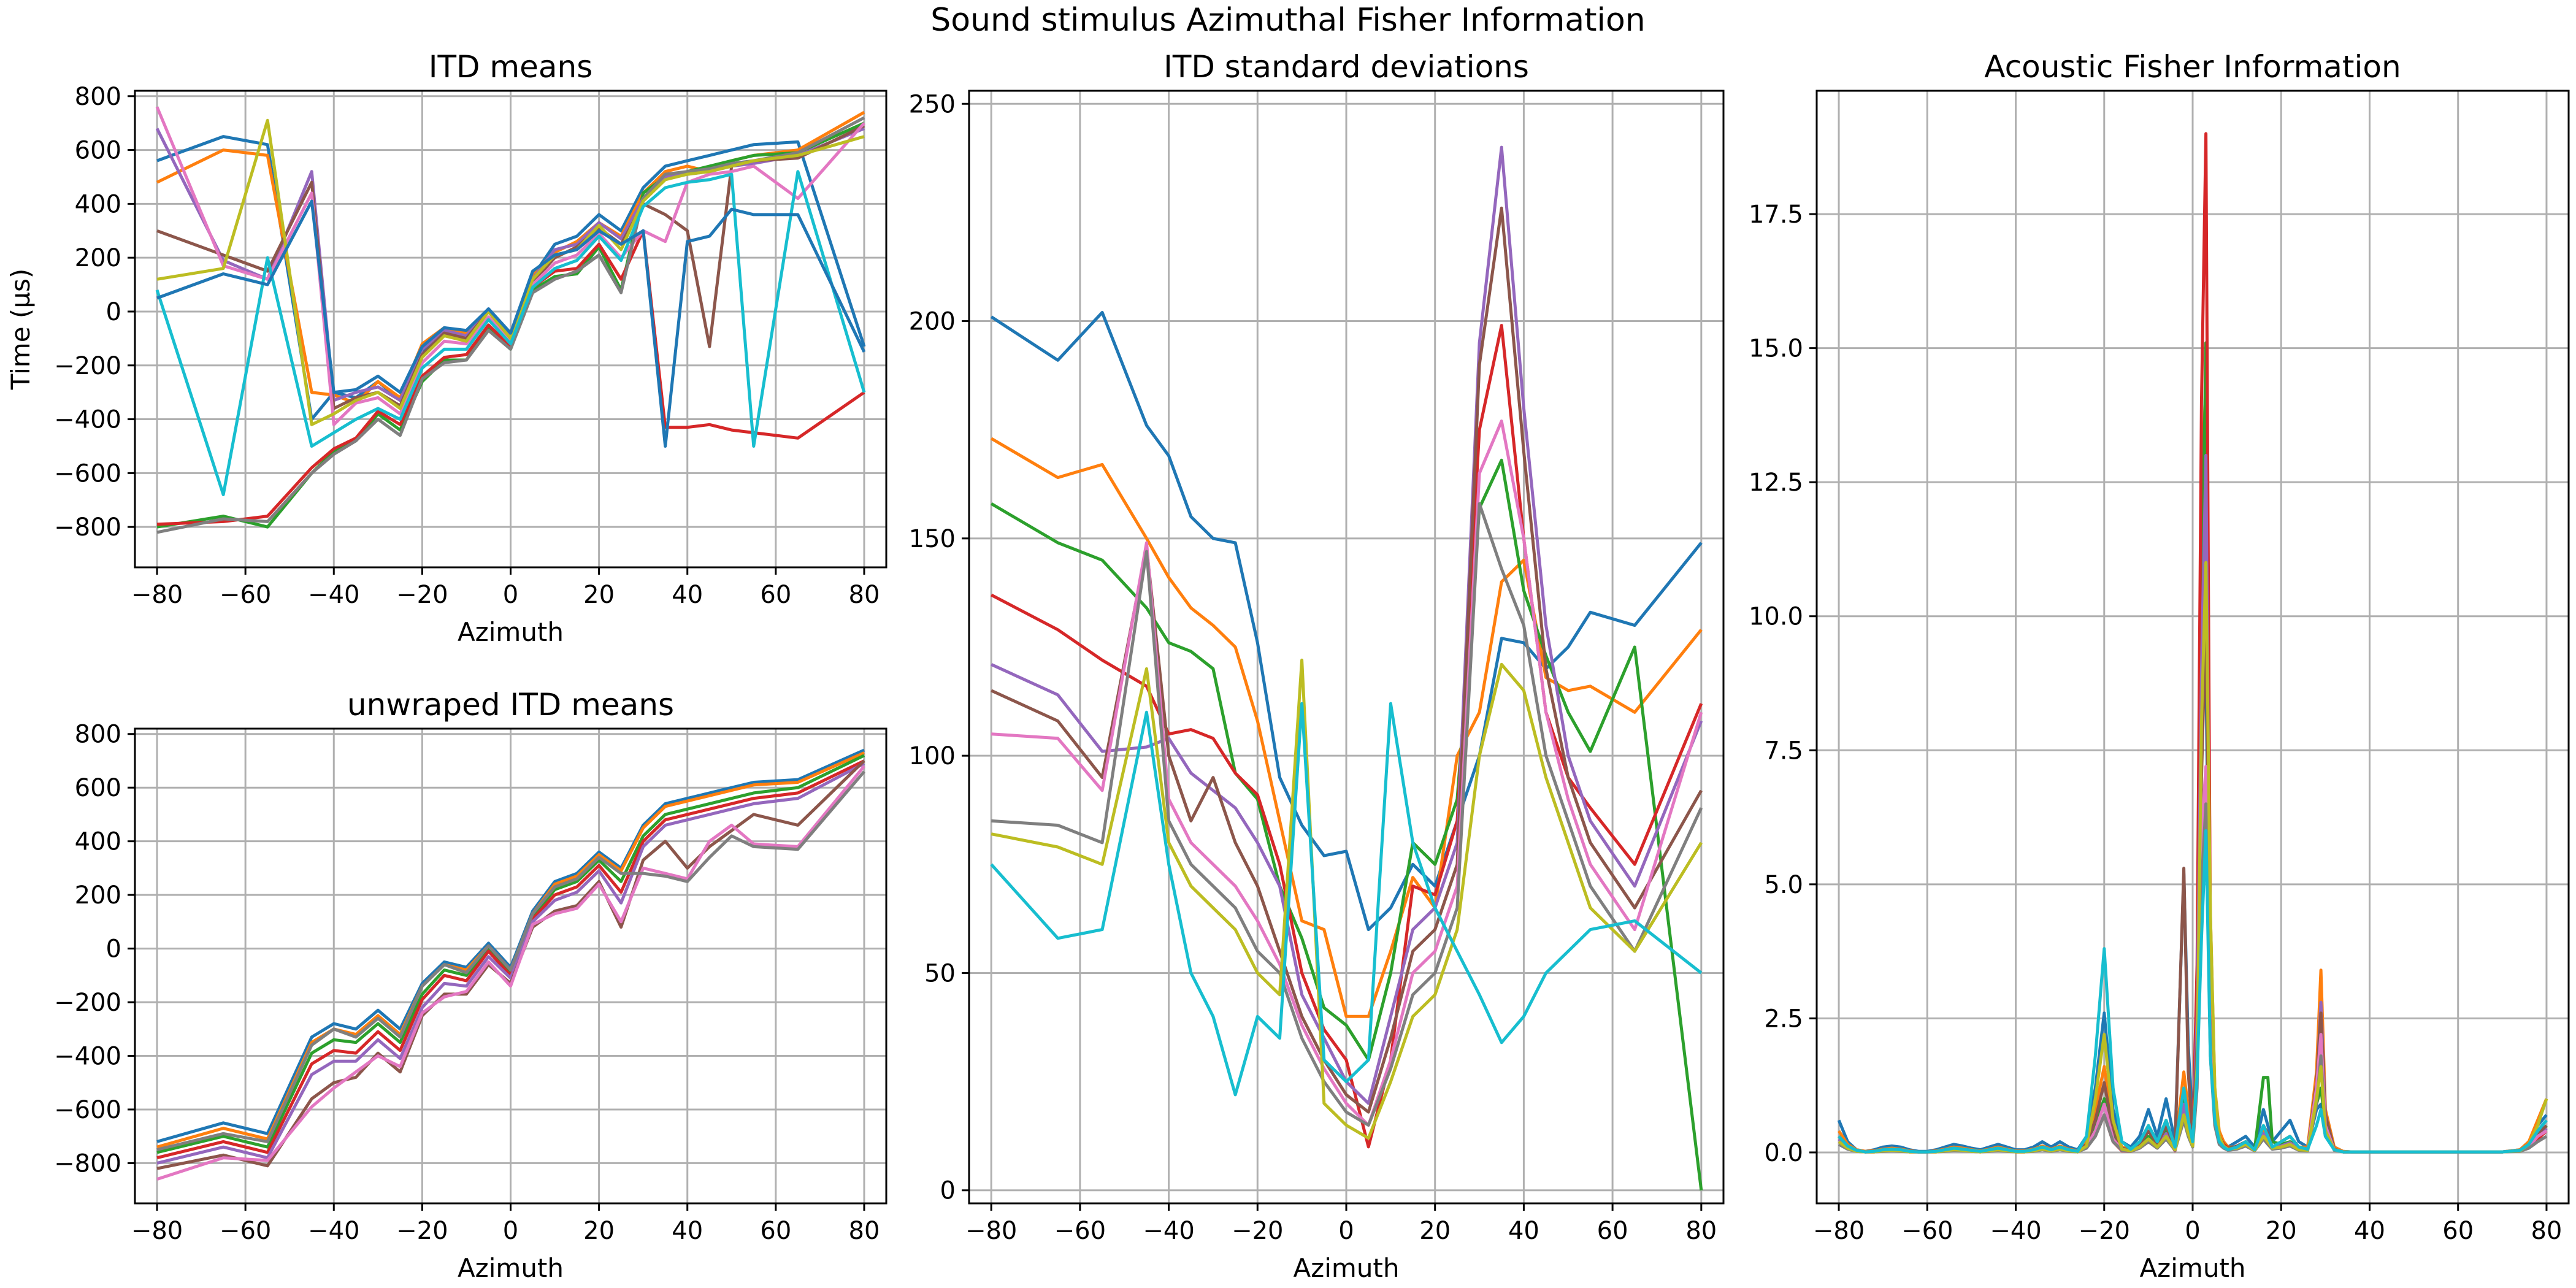  Describe the element at coordinates (21, 330) in the screenshot. I see `y-axis-label: Time (μs)` at that location.